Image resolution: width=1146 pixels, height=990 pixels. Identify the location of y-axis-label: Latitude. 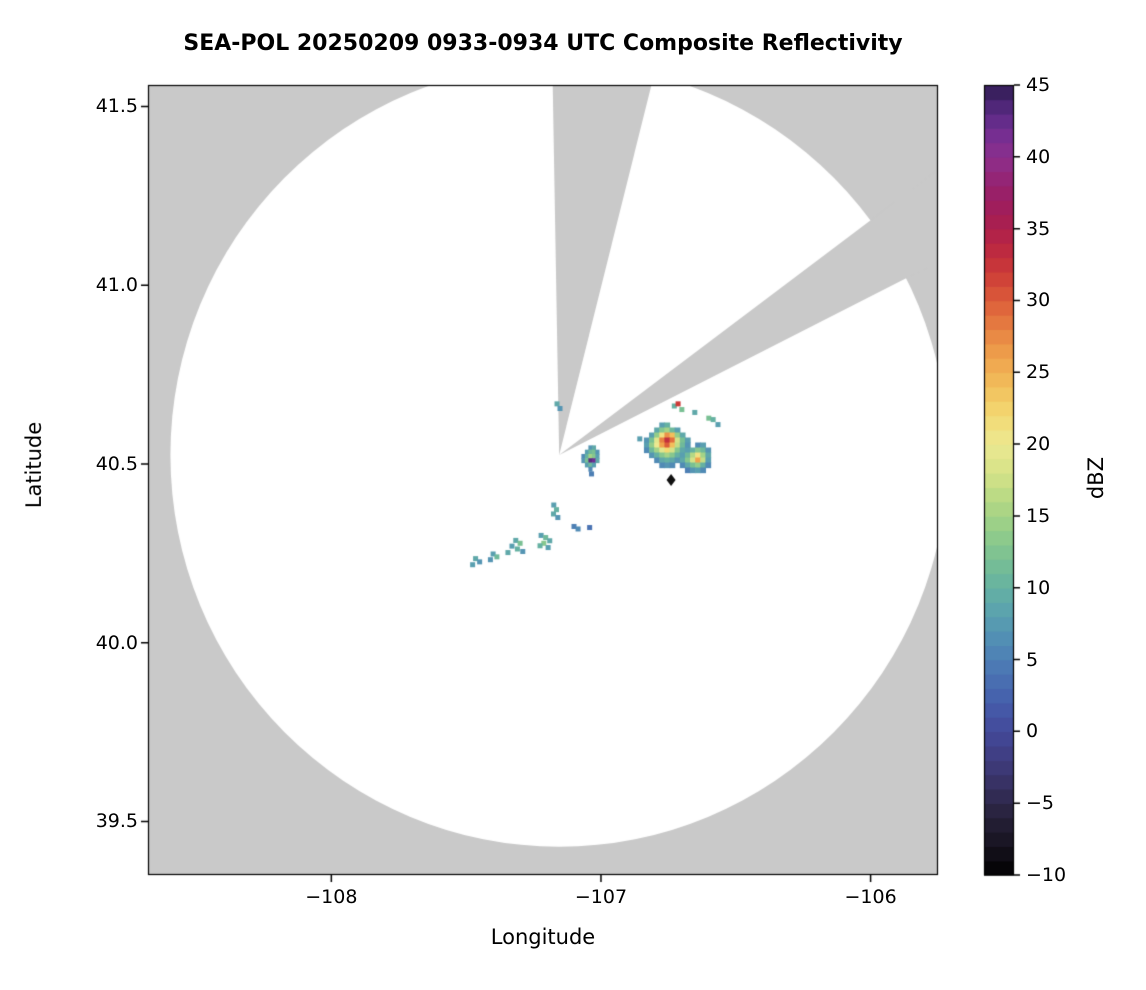
(33, 465).